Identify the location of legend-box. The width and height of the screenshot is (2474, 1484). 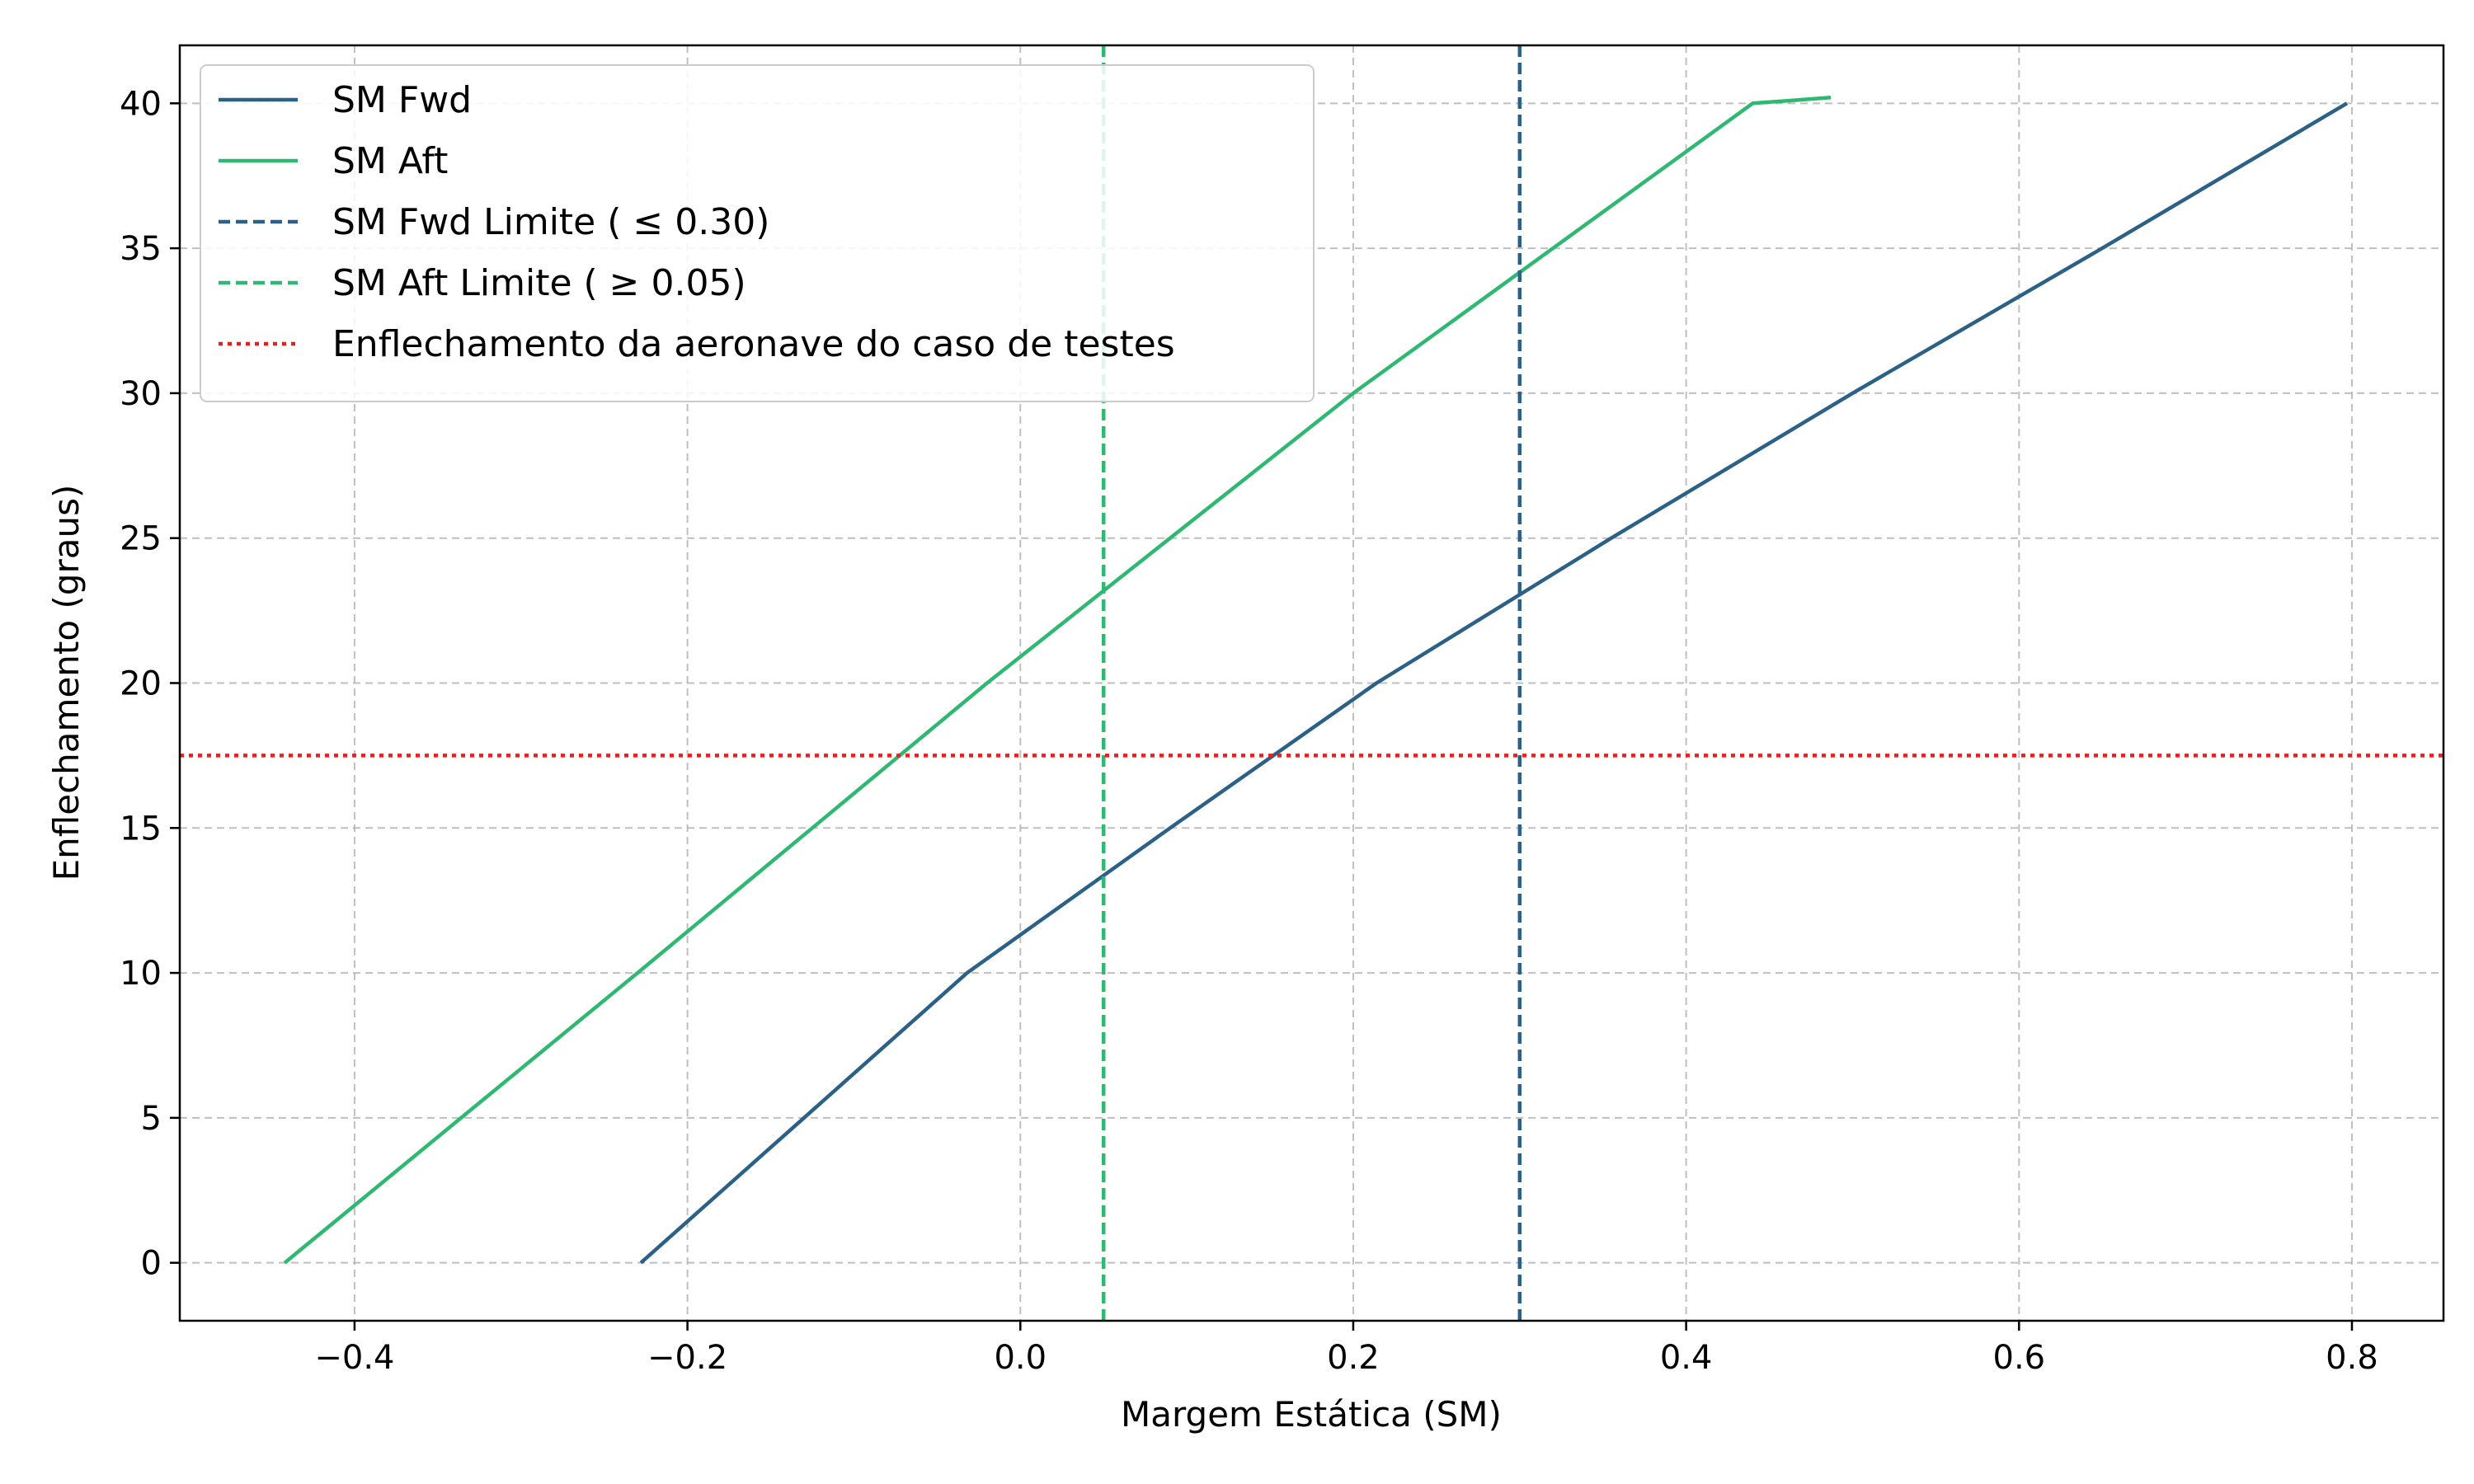
(757, 233).